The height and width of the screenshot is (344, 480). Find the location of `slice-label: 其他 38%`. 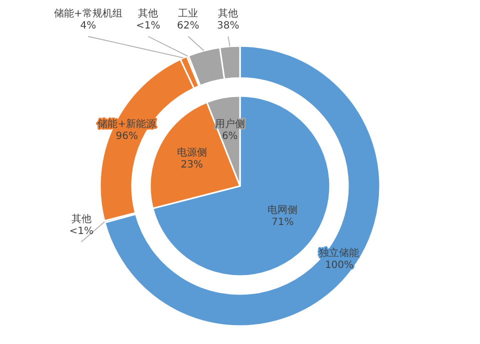

slice-label: 其他 38% is located at coordinates (228, 19).